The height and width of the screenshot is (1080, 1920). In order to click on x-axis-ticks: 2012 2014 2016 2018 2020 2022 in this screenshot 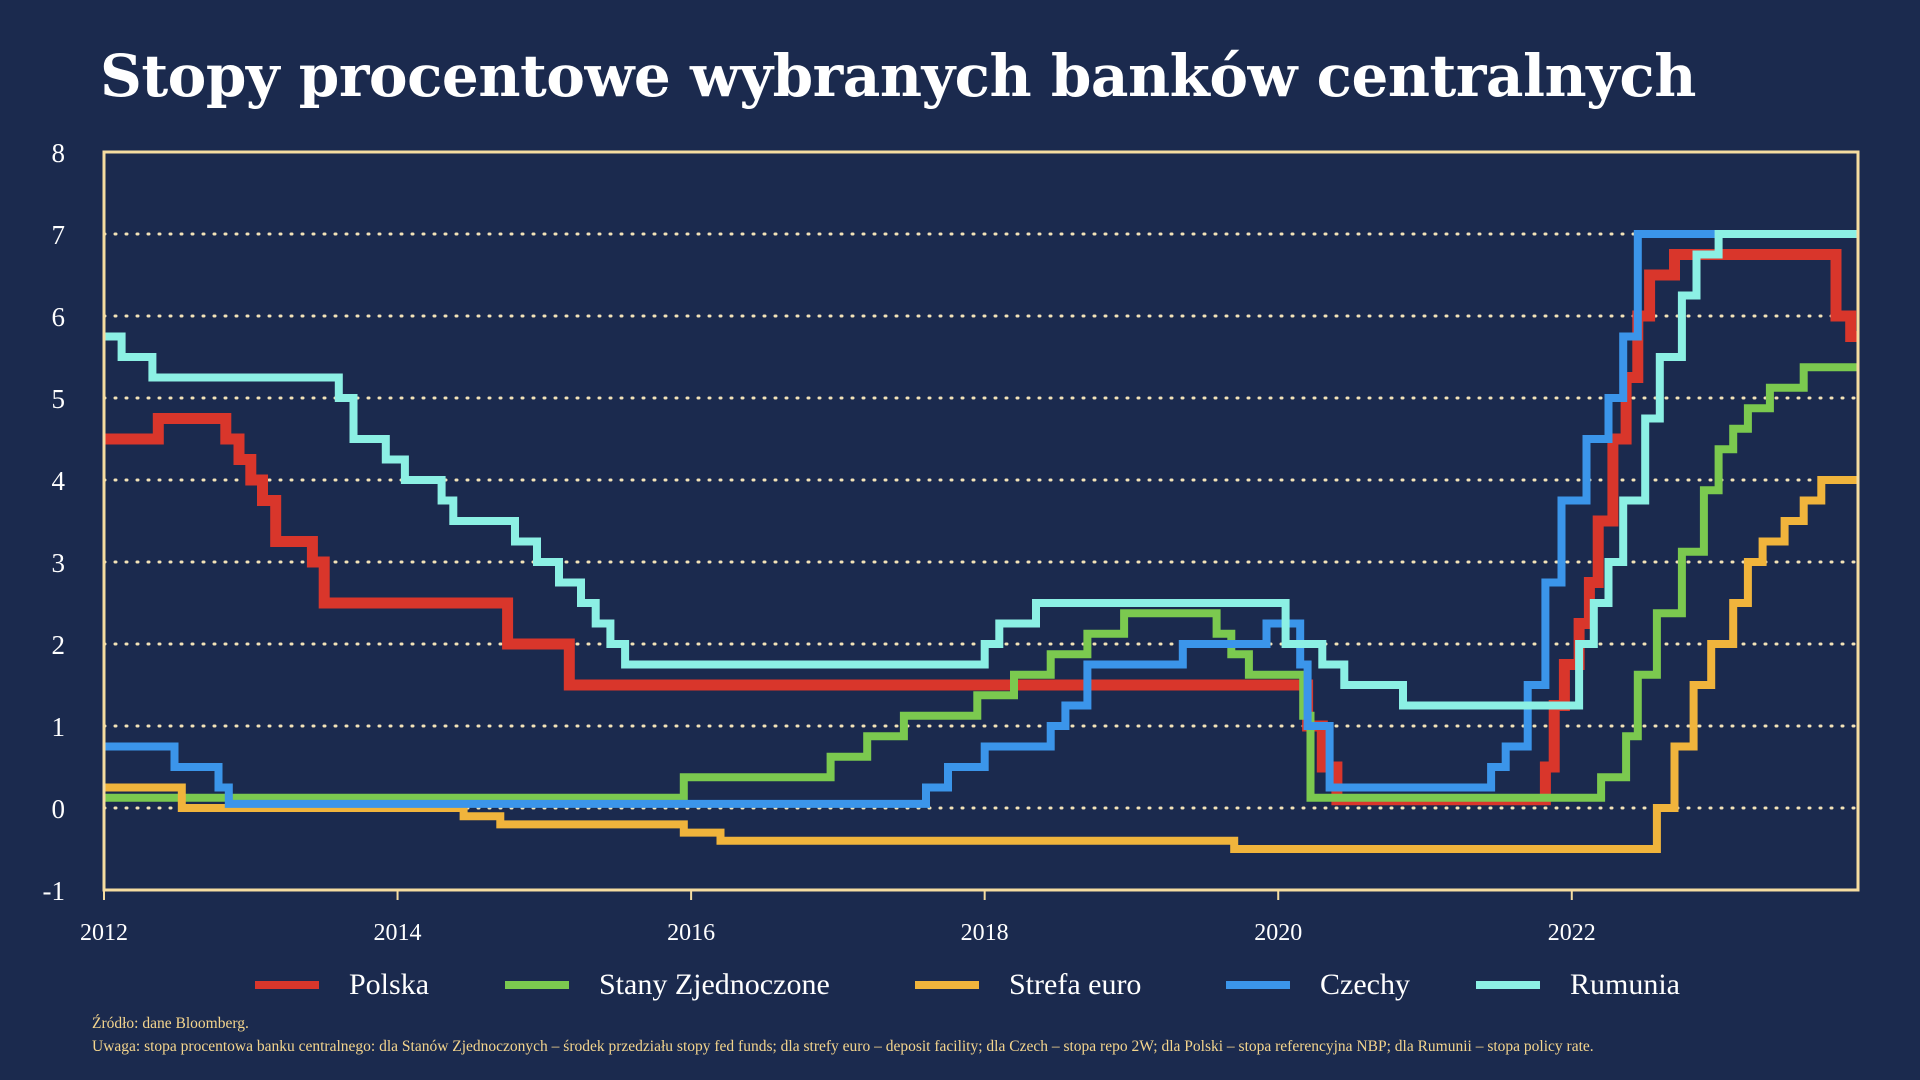, I will do `click(838, 918)`.